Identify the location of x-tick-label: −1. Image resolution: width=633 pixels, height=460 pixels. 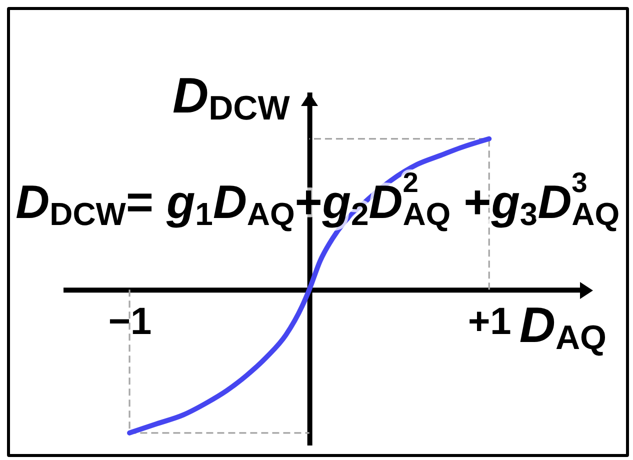
(130, 322).